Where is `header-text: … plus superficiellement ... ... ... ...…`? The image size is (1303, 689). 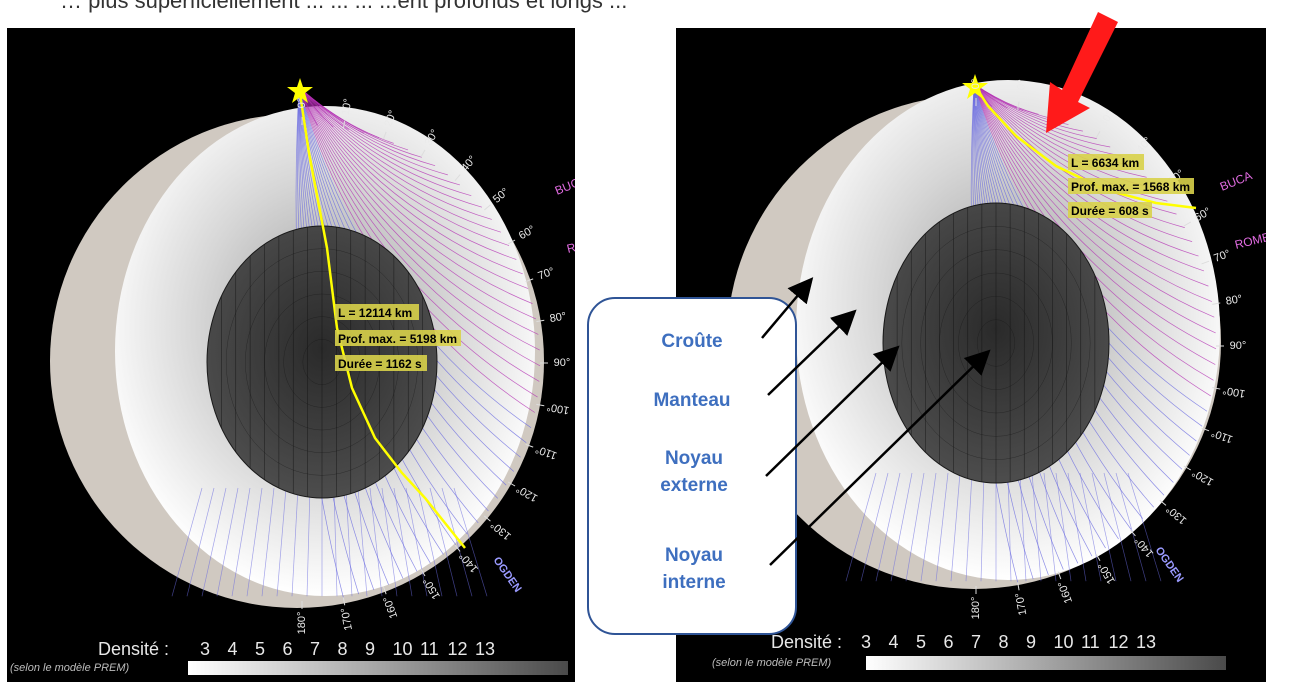
header-text: … plus superficiellement ... ... ... ...… is located at coordinates (344, 6).